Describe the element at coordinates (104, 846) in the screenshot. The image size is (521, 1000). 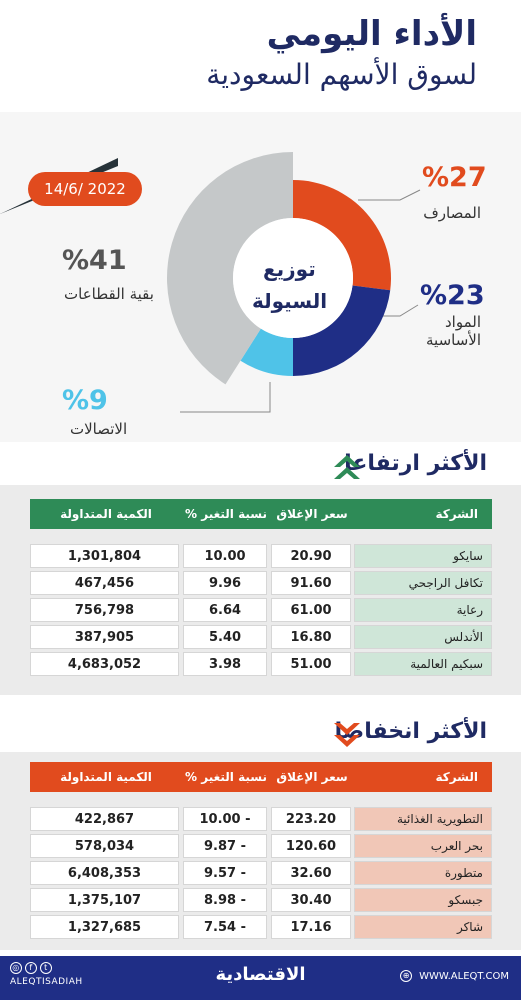
I see `cell-volume: 578,034` at that location.